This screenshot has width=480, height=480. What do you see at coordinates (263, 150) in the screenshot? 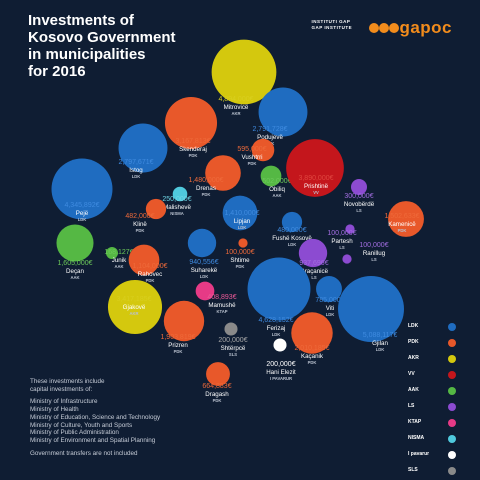
I see `bubble-vushtrri` at bounding box center [263, 150].